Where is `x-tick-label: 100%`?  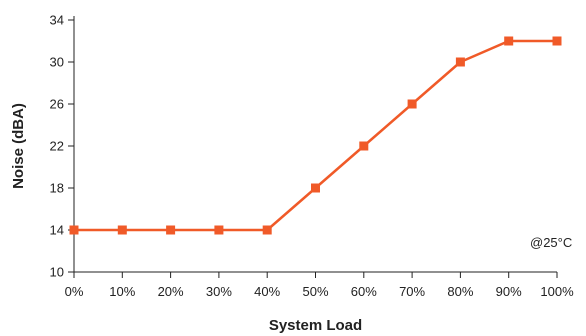 x-tick-label: 100% is located at coordinates (557, 291).